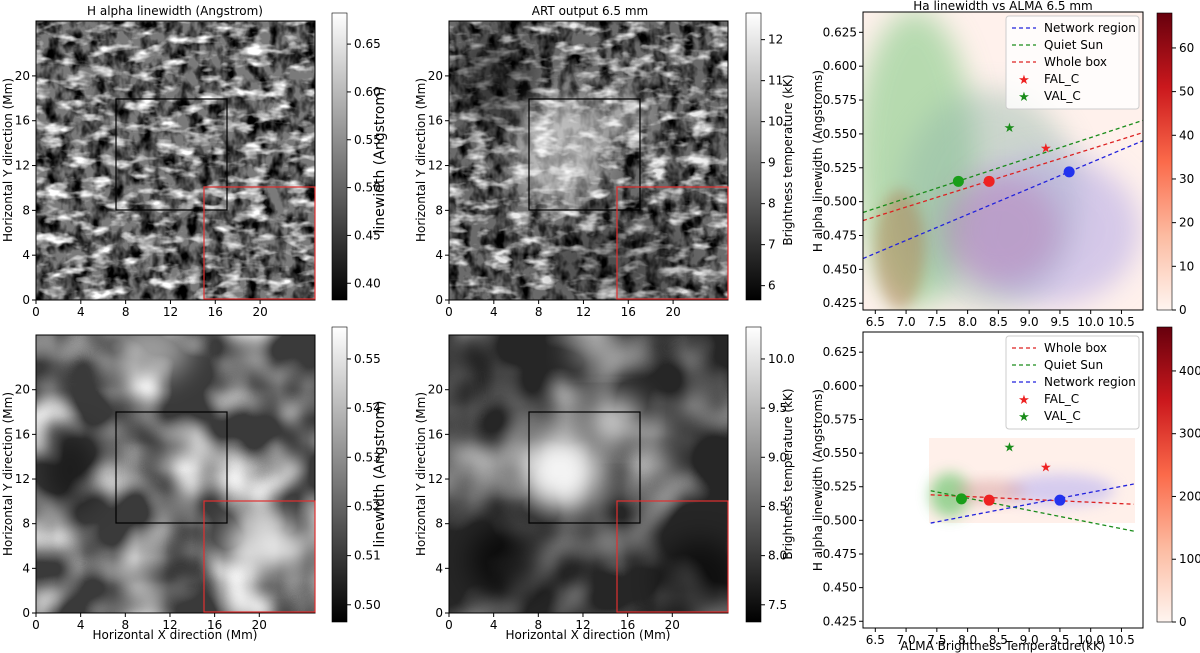 Image resolution: width=1200 pixels, height=653 pixels. I want to click on network-region-box-b, so click(584, 154).